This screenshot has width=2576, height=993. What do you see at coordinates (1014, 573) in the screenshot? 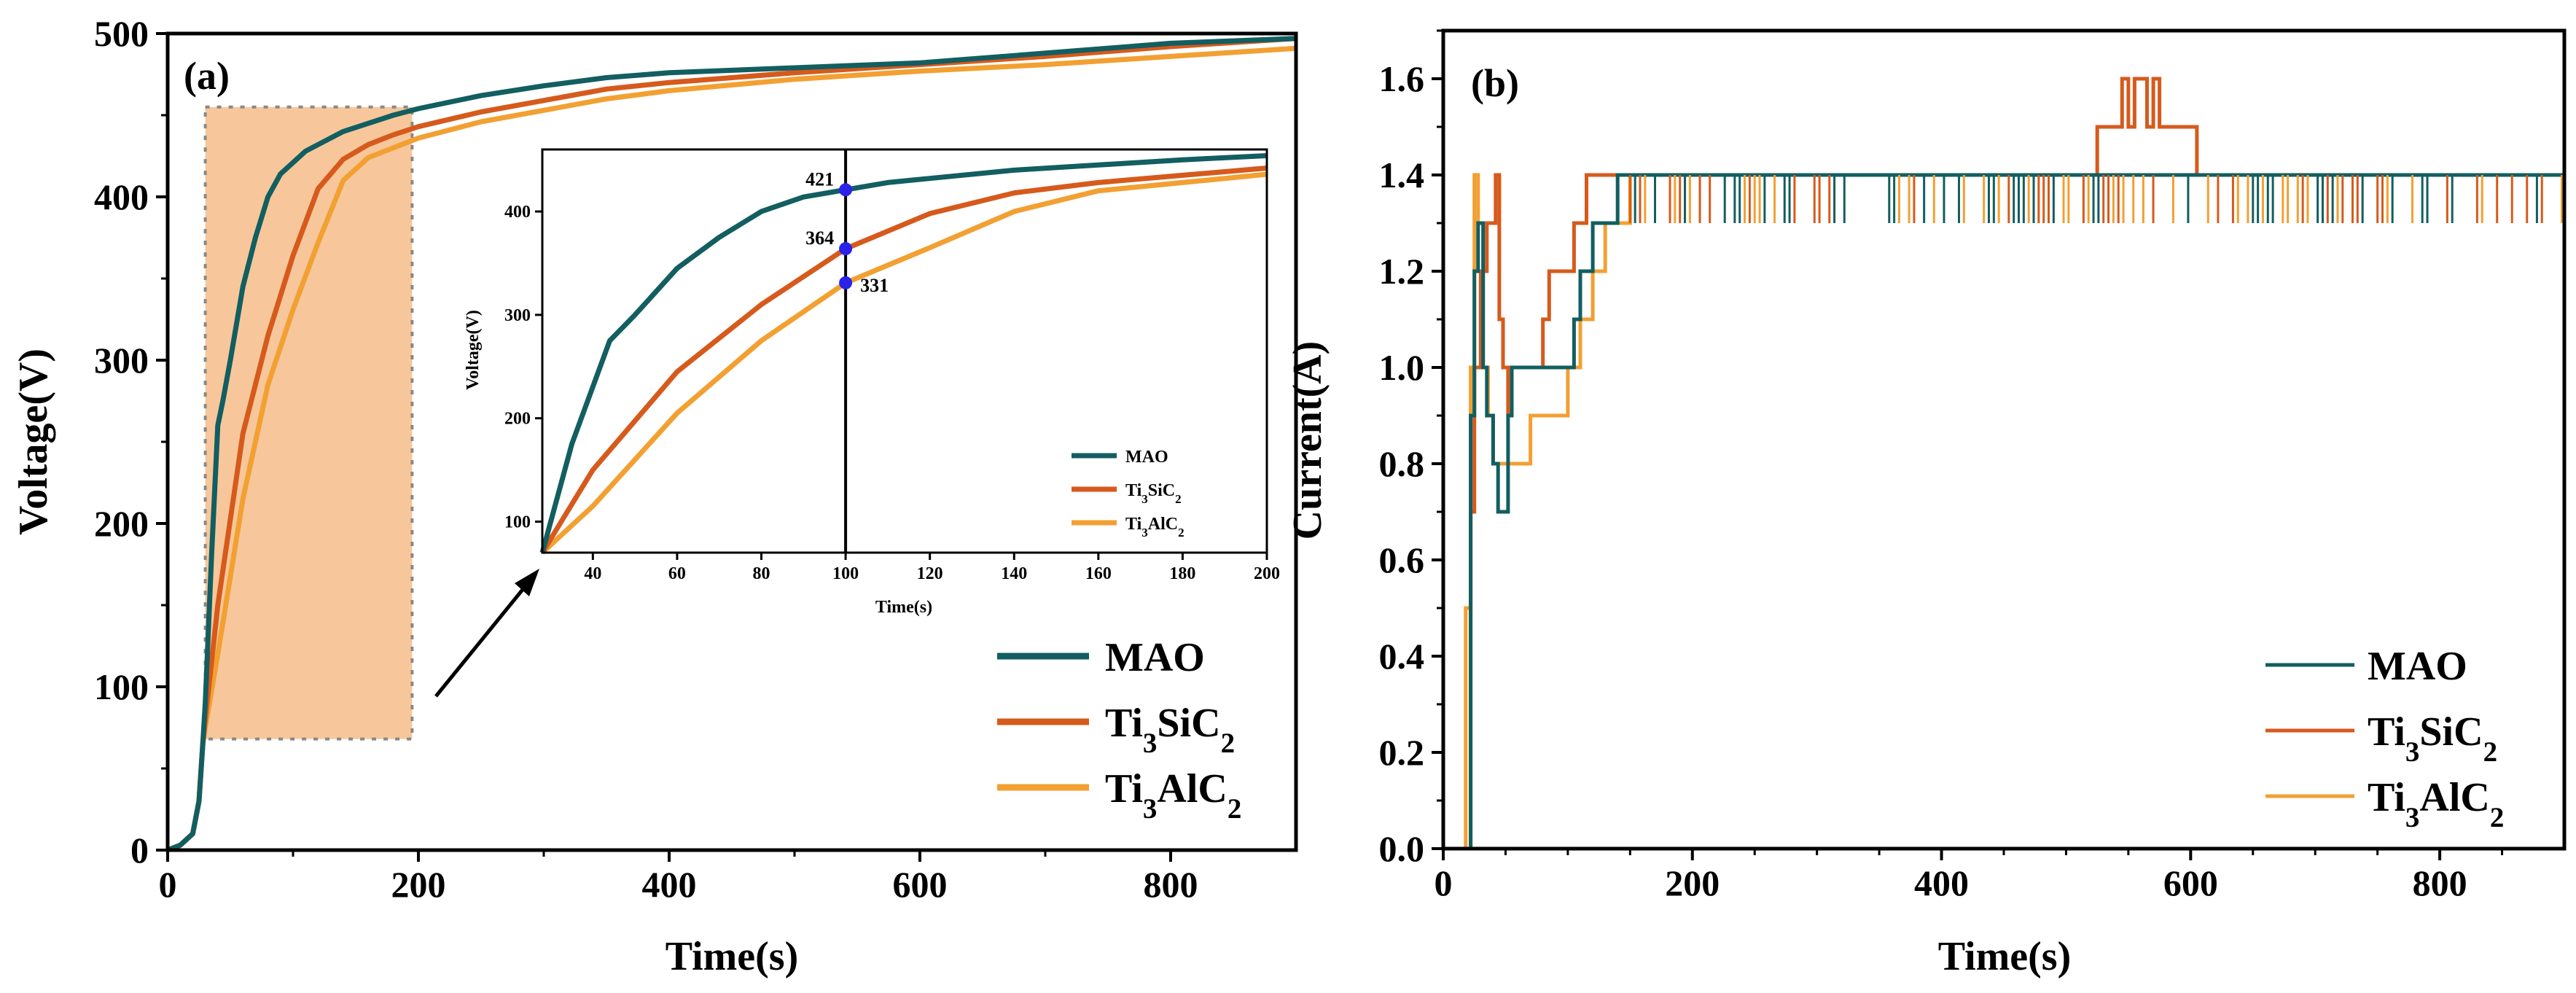
I see `inset-x-tick-label: 140` at bounding box center [1014, 573].